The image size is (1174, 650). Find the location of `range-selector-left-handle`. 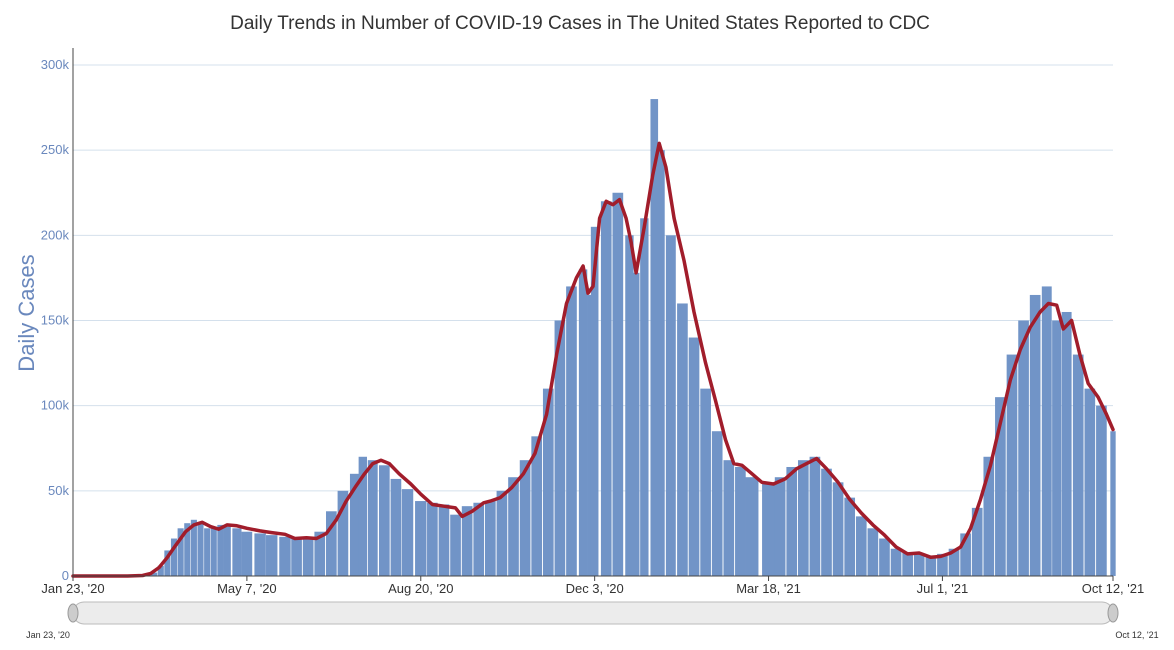

range-selector-left-handle is located at coordinates (73, 613).